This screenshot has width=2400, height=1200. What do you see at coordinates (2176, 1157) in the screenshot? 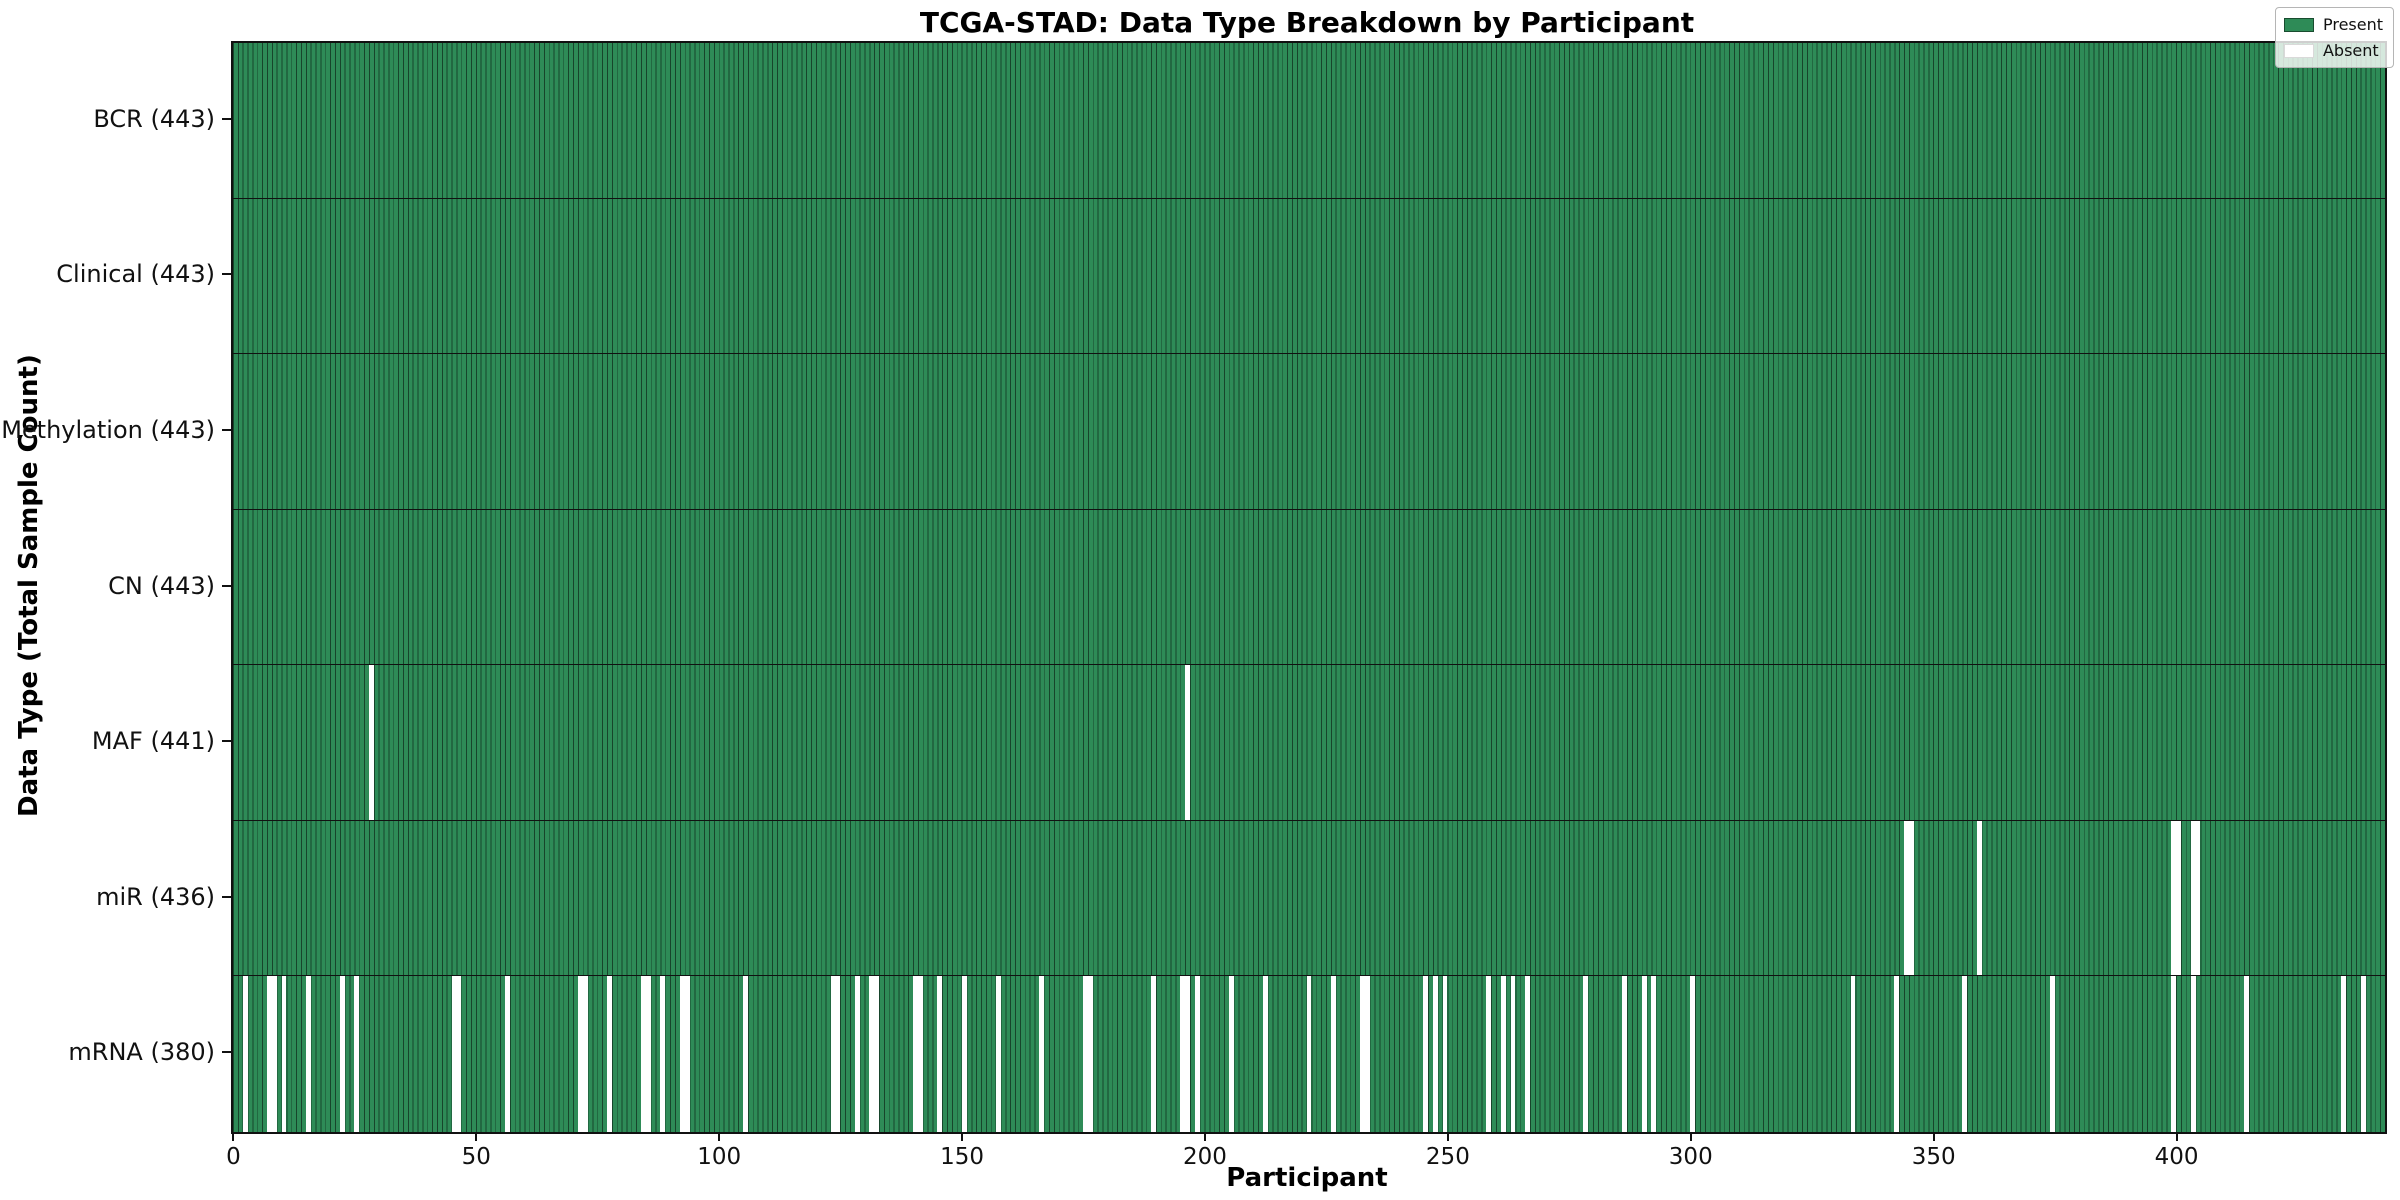
I see `x-tick-label-400: 400` at bounding box center [2176, 1157].